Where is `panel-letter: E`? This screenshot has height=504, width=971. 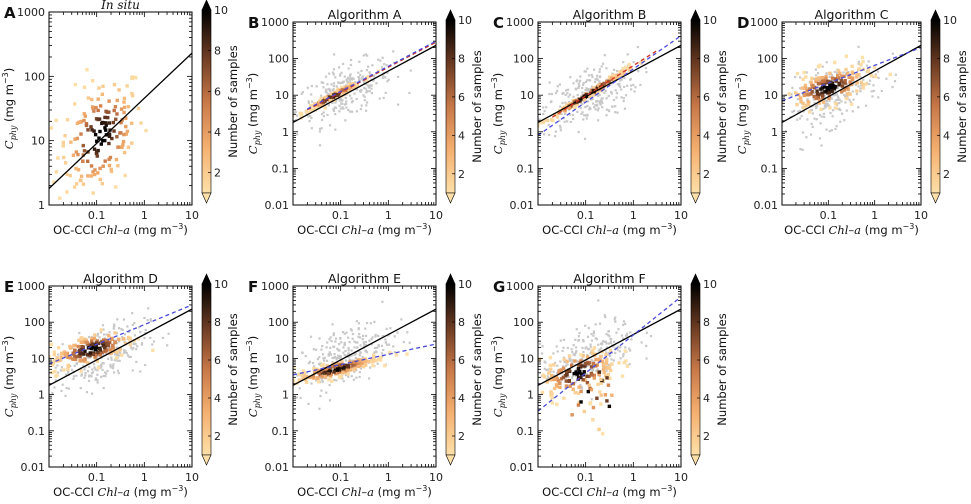
panel-letter: E is located at coordinates (9, 287).